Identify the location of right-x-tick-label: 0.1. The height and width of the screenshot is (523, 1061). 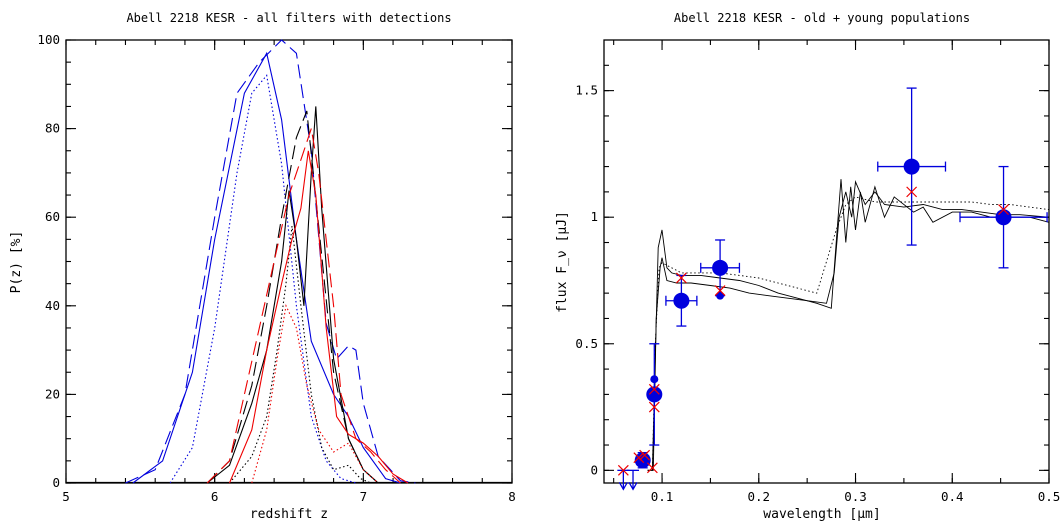
(662, 496).